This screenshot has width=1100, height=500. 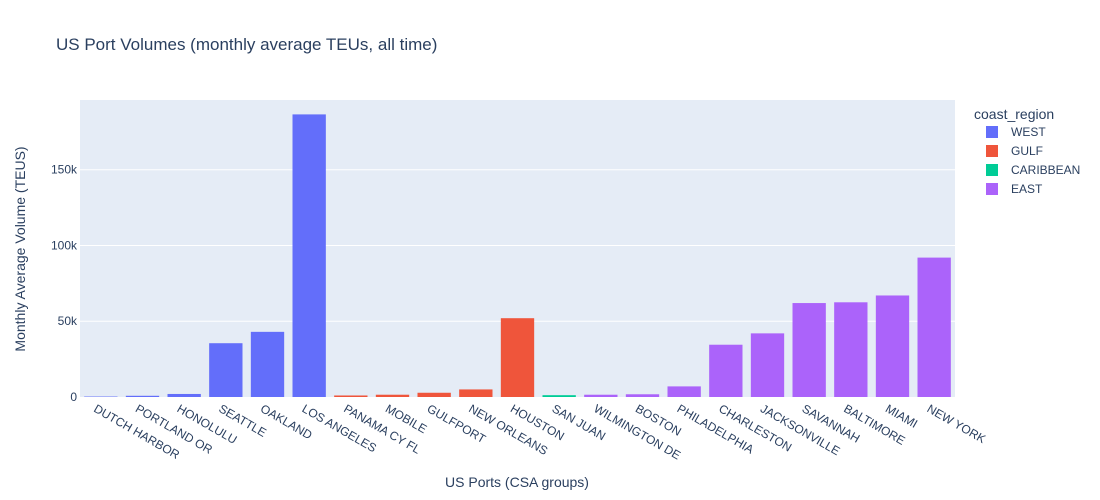 I want to click on legend-label: EAST, so click(x=1027, y=189).